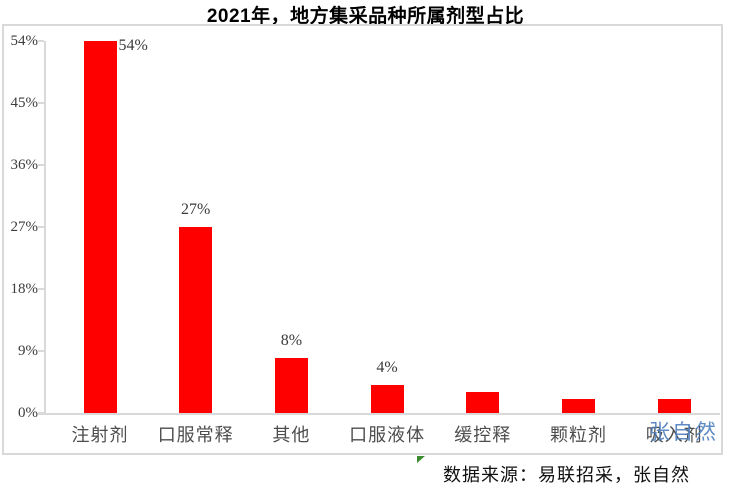 The width and height of the screenshot is (731, 488). What do you see at coordinates (28, 413) in the screenshot?
I see `y-tick-label: 0%` at bounding box center [28, 413].